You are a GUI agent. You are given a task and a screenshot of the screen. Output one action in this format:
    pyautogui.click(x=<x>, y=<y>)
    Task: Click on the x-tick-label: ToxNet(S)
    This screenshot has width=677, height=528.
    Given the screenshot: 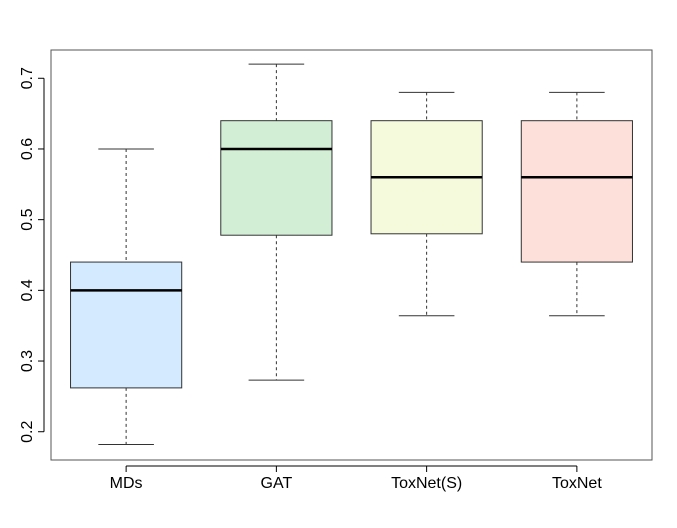 What is the action you would take?
    pyautogui.click(x=426, y=483)
    